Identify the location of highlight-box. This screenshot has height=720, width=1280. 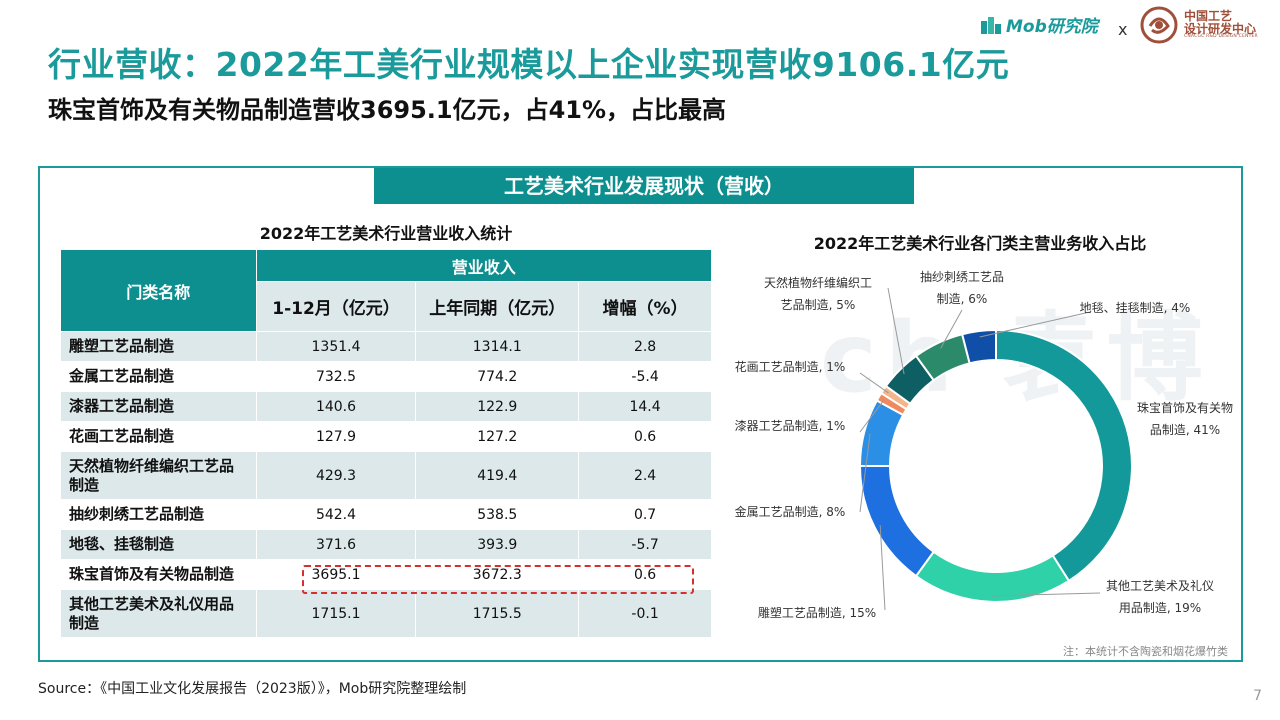
(498, 579).